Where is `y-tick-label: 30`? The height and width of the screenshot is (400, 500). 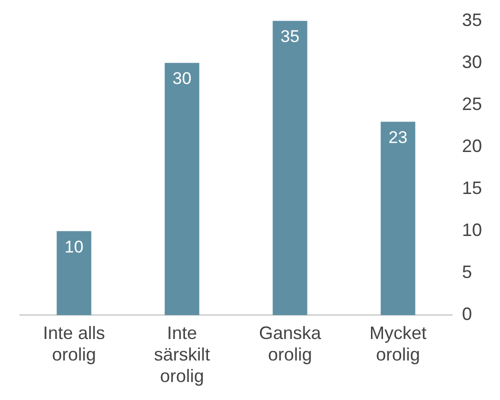
y-tick-label: 30 is located at coordinates (472, 62).